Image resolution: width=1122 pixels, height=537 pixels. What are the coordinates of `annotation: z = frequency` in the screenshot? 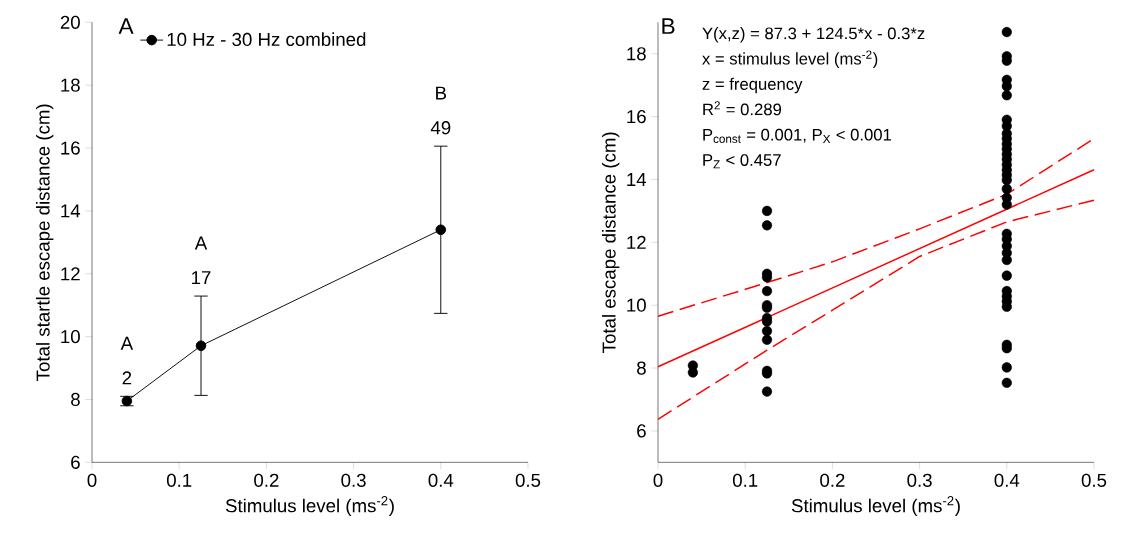 It's located at (752, 85).